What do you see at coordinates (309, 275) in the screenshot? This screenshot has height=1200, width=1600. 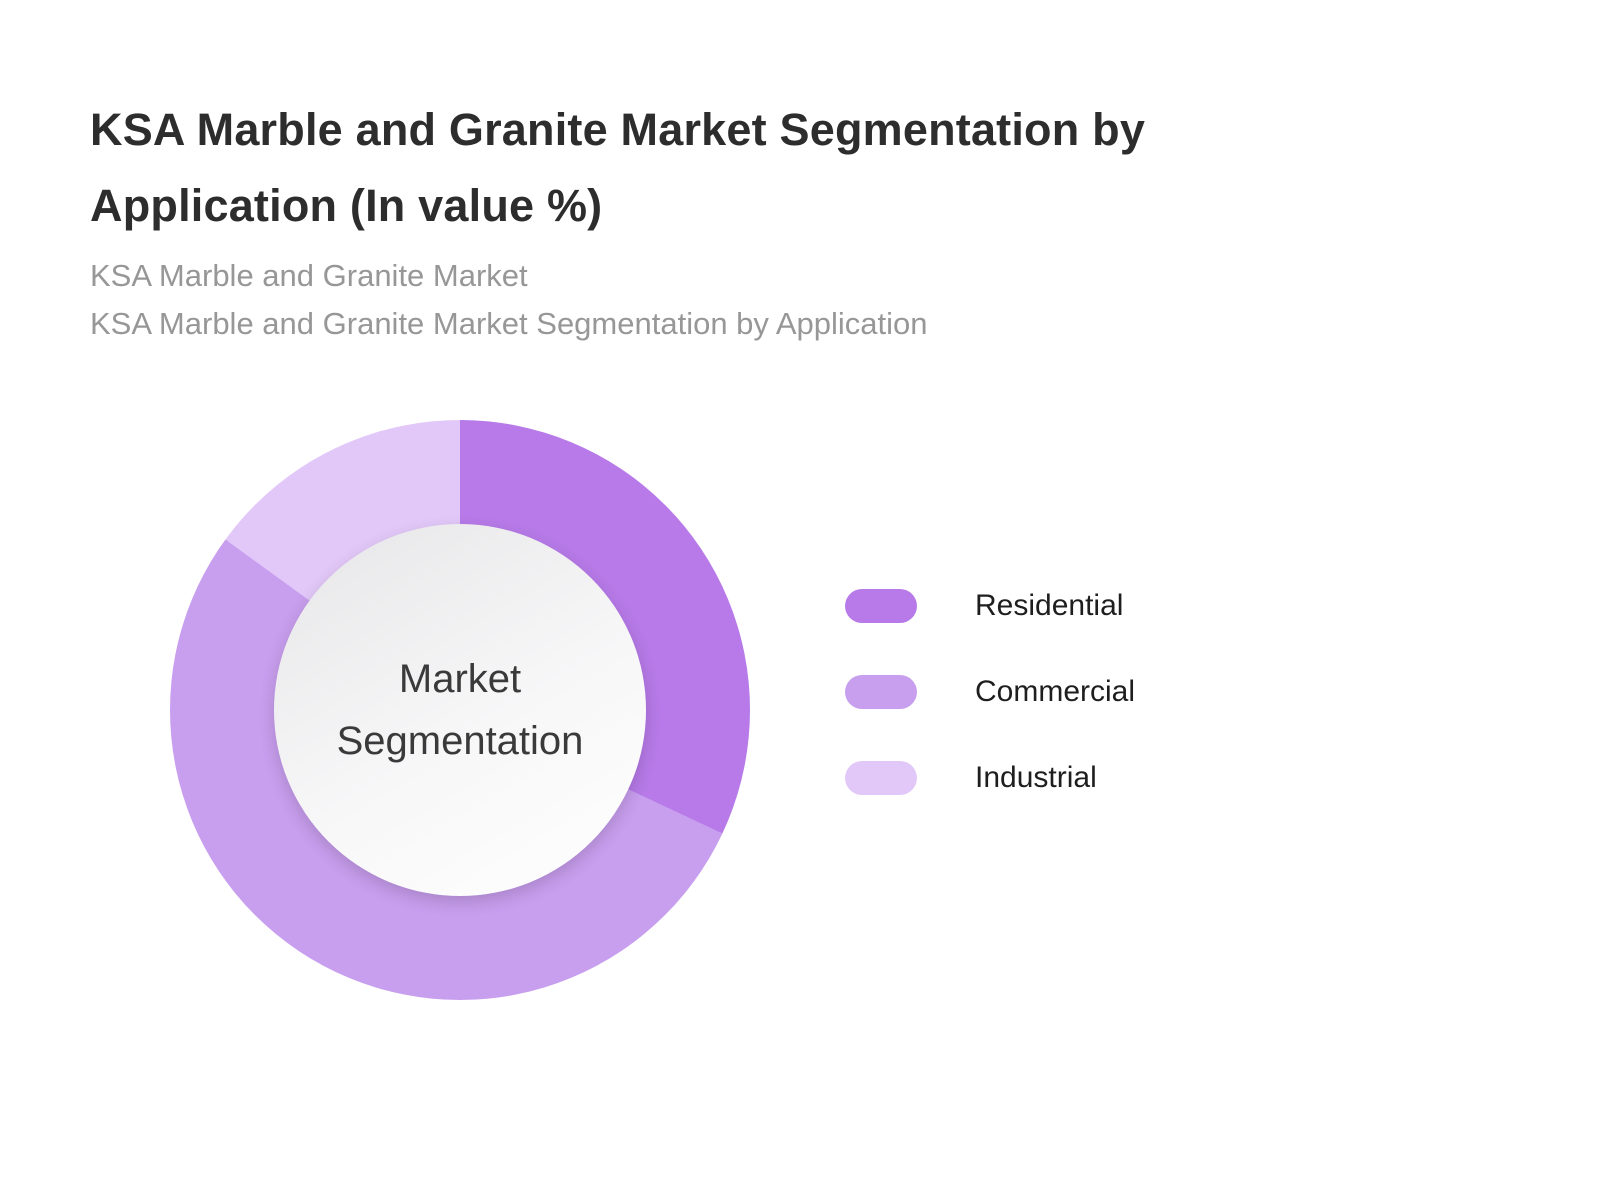 I see `subtitle-line-1: KSA Marble and Granite Market` at bounding box center [309, 275].